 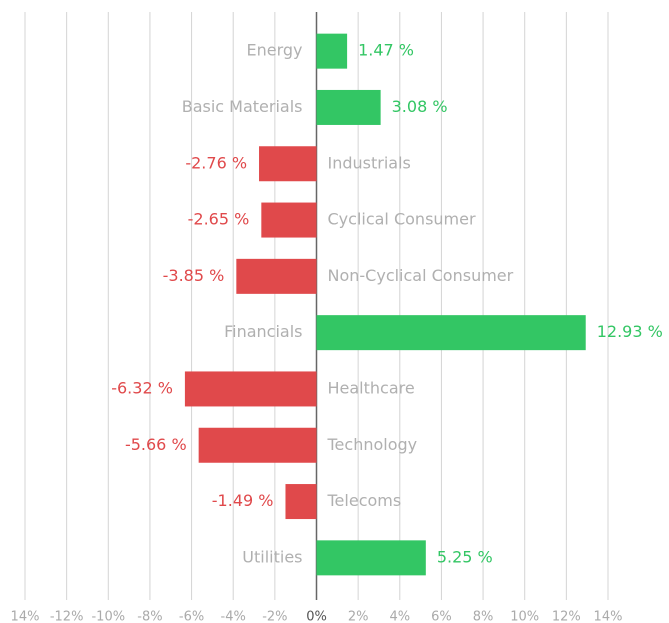 I want to click on value-label: -3.85 %, so click(x=194, y=275).